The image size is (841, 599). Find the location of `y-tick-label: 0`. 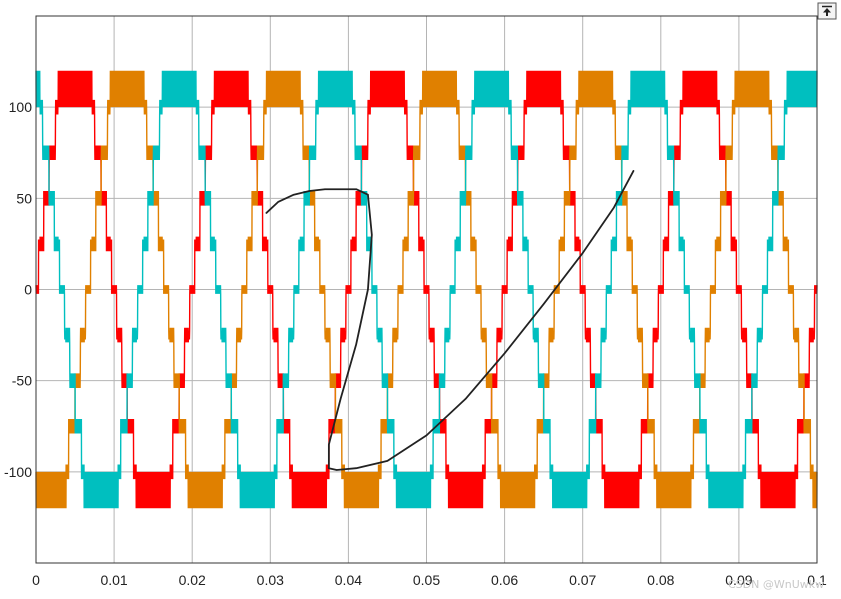

y-tick-label: 0 is located at coordinates (28, 290).